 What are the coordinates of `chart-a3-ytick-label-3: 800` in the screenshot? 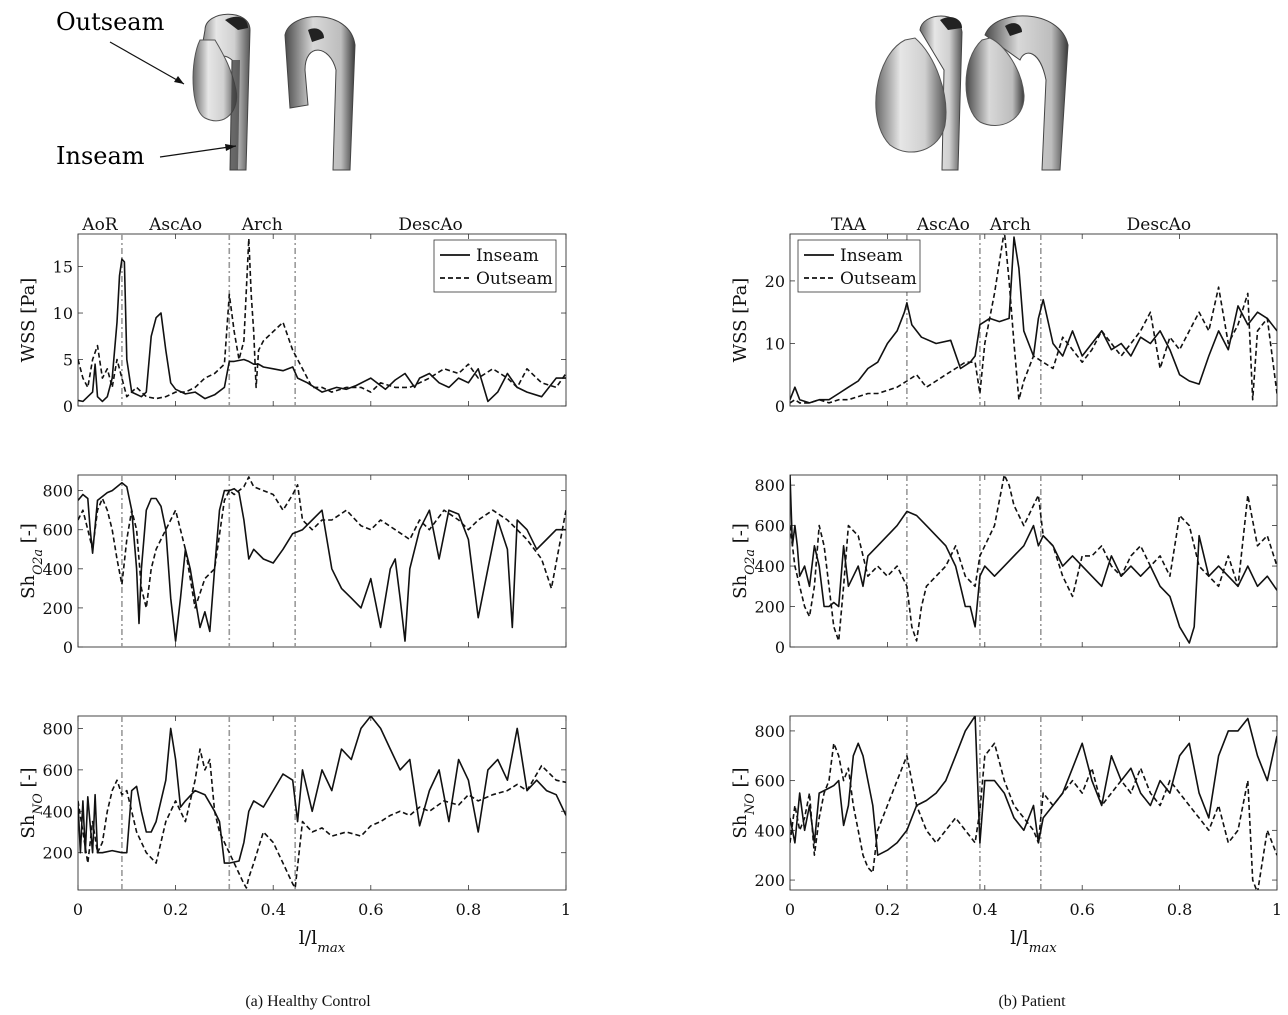 It's located at (57, 728).